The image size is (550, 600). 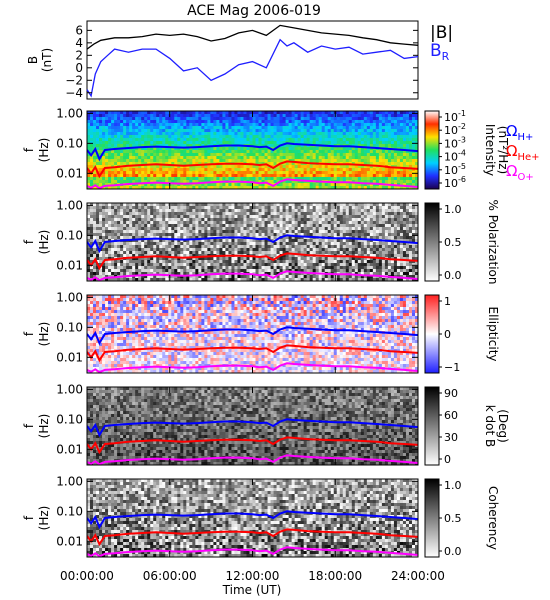 What do you see at coordinates (453, 242) in the screenshot?
I see `colorbar-tick-base: 0.5` at bounding box center [453, 242].